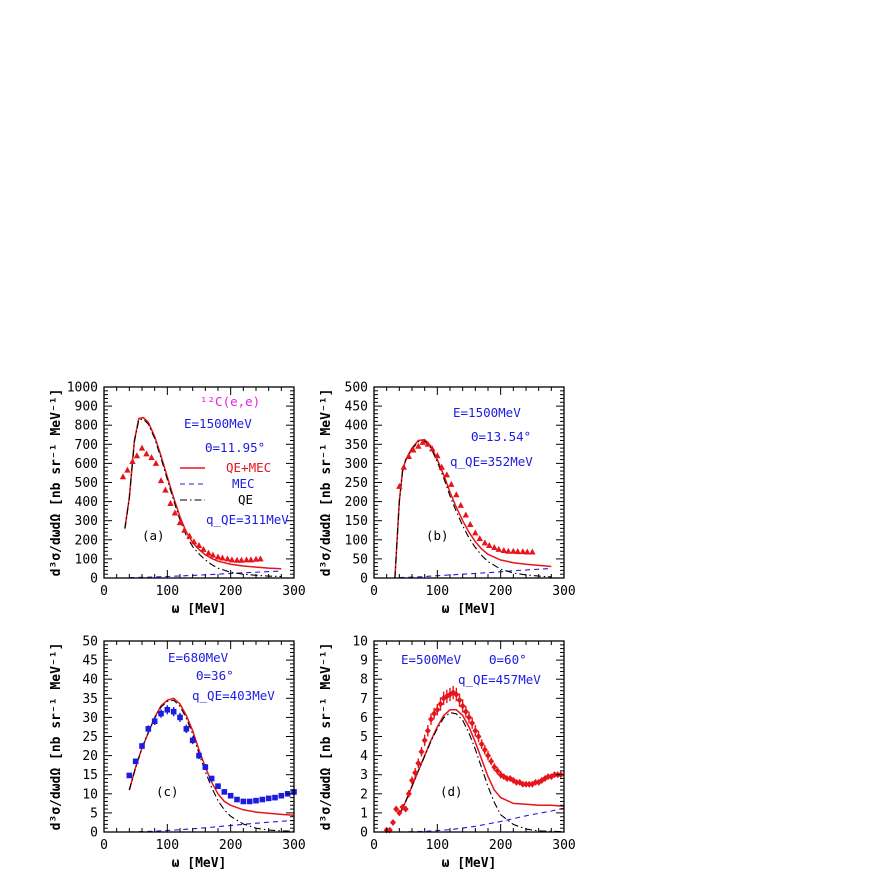 The height and width of the screenshot is (872, 872). Describe the element at coordinates (364, 661) in the screenshot. I see `panel-d-ytick-label: 9` at that location.